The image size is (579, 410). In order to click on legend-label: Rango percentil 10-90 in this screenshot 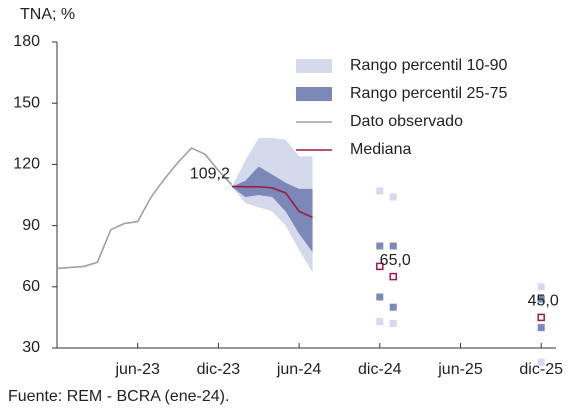, I will do `click(429, 65)`.